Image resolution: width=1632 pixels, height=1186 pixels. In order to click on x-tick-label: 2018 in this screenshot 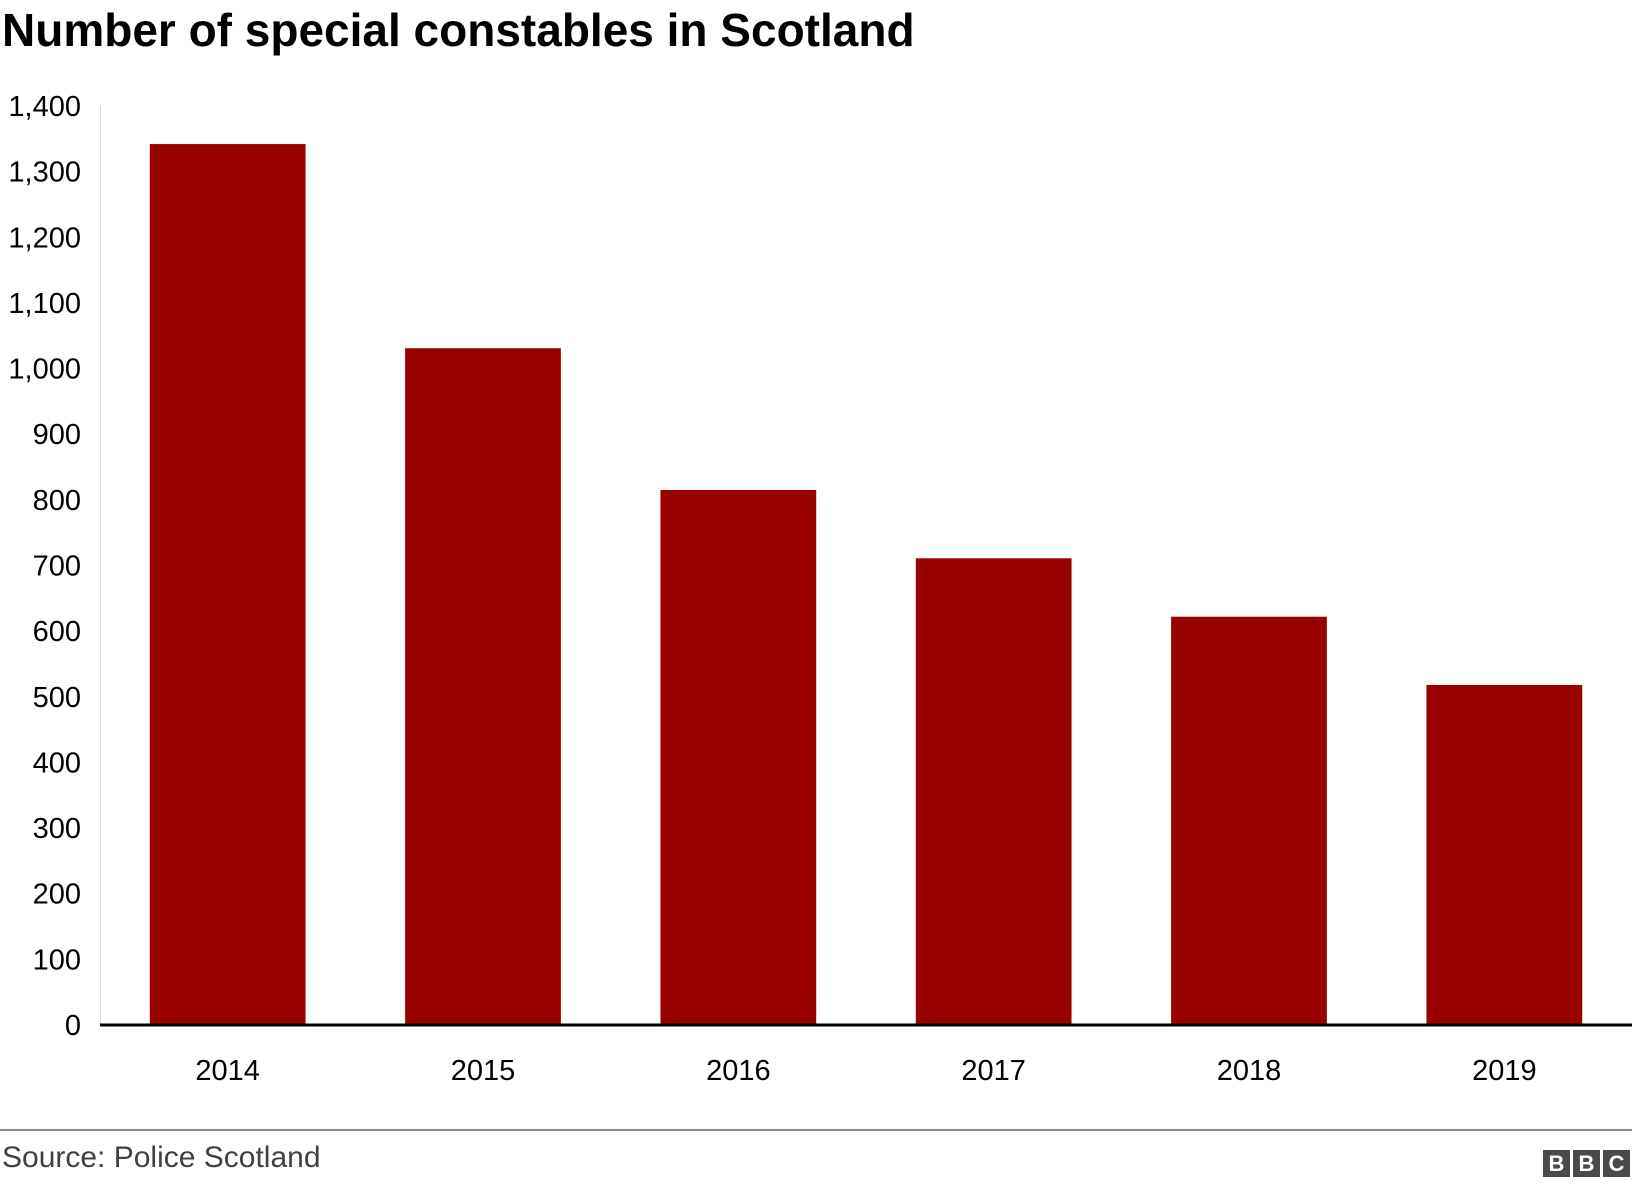, I will do `click(1249, 1071)`.